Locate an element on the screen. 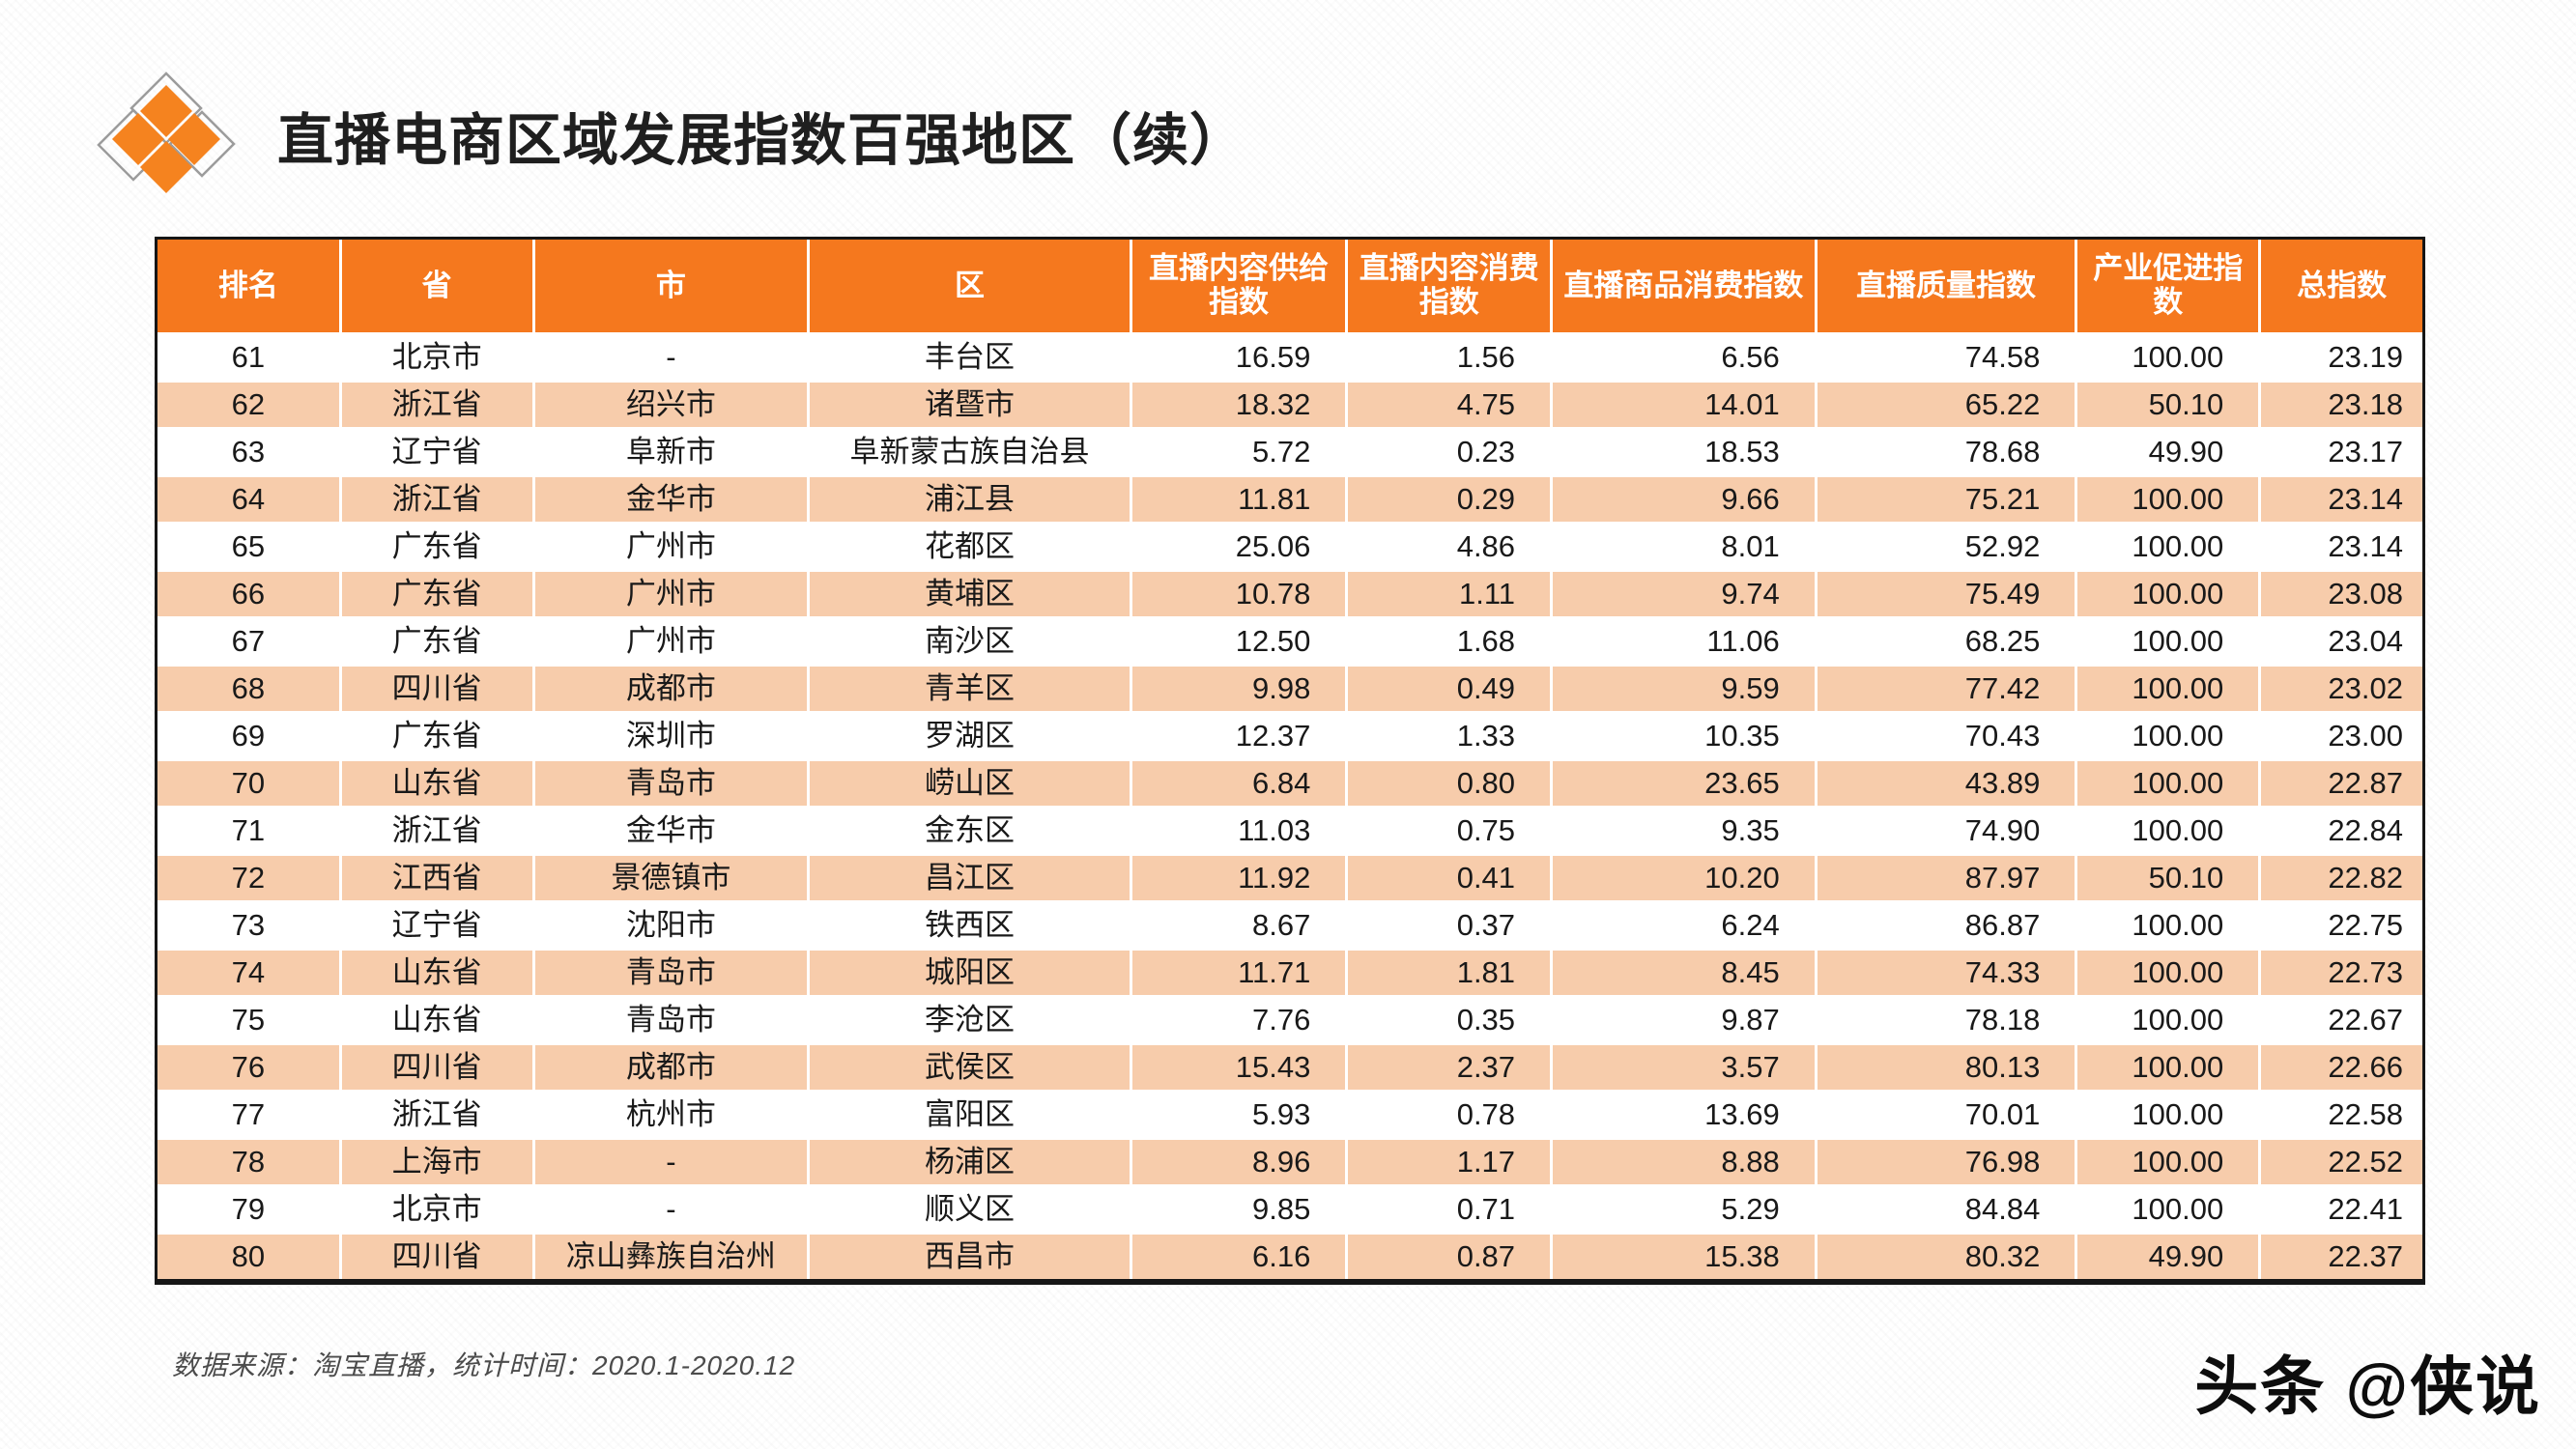 The height and width of the screenshot is (1449, 2576). cell-rank: 76 is located at coordinates (250, 1067).